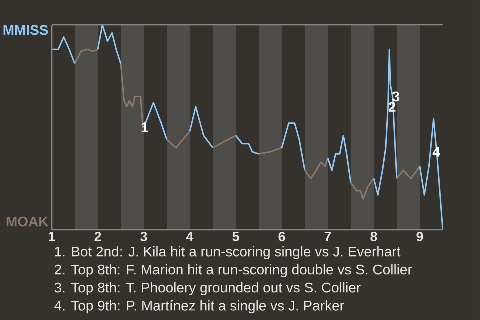 The width and height of the screenshot is (480, 320). I want to click on annotation: 1, so click(145, 127).